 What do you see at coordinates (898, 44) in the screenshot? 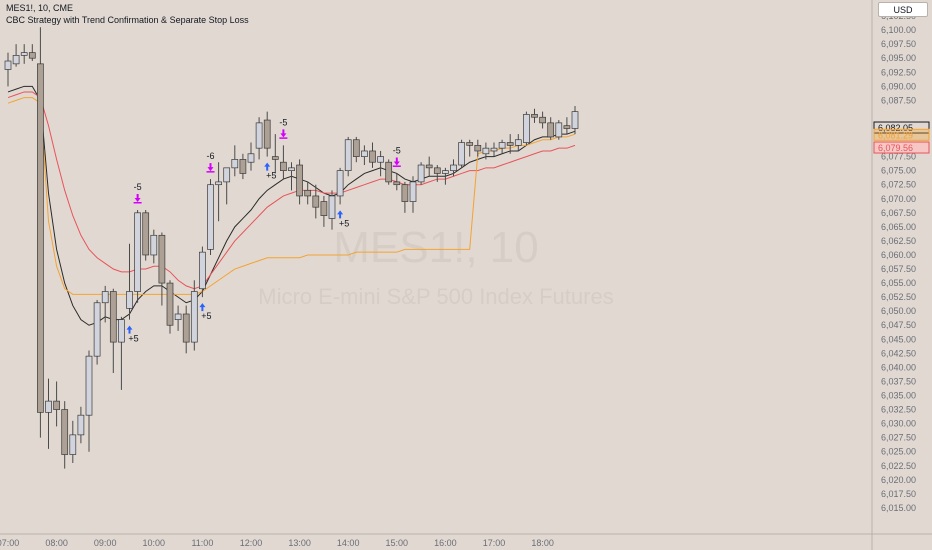
I see `y-tick-label: 6,097.50` at bounding box center [898, 44].